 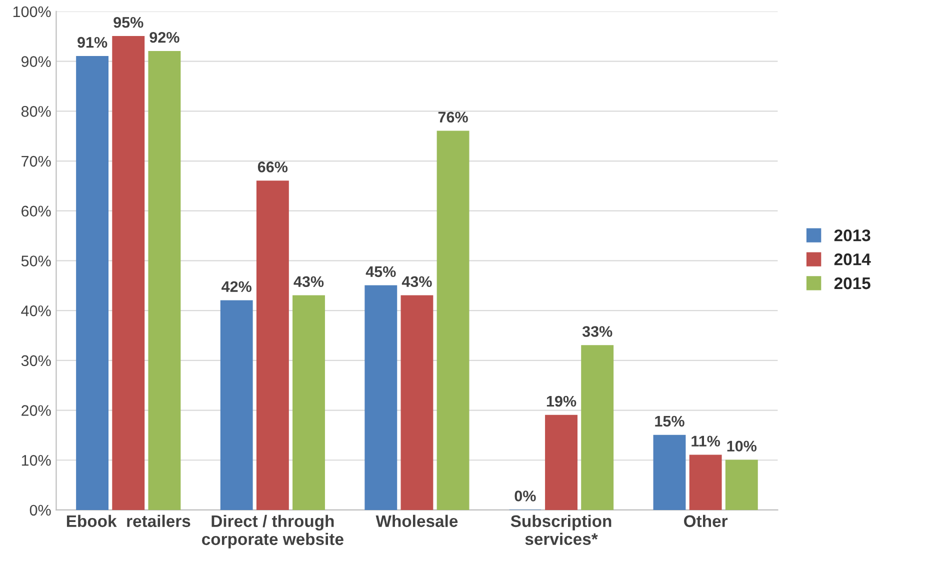 I want to click on data-label: 19%, so click(x=561, y=401).